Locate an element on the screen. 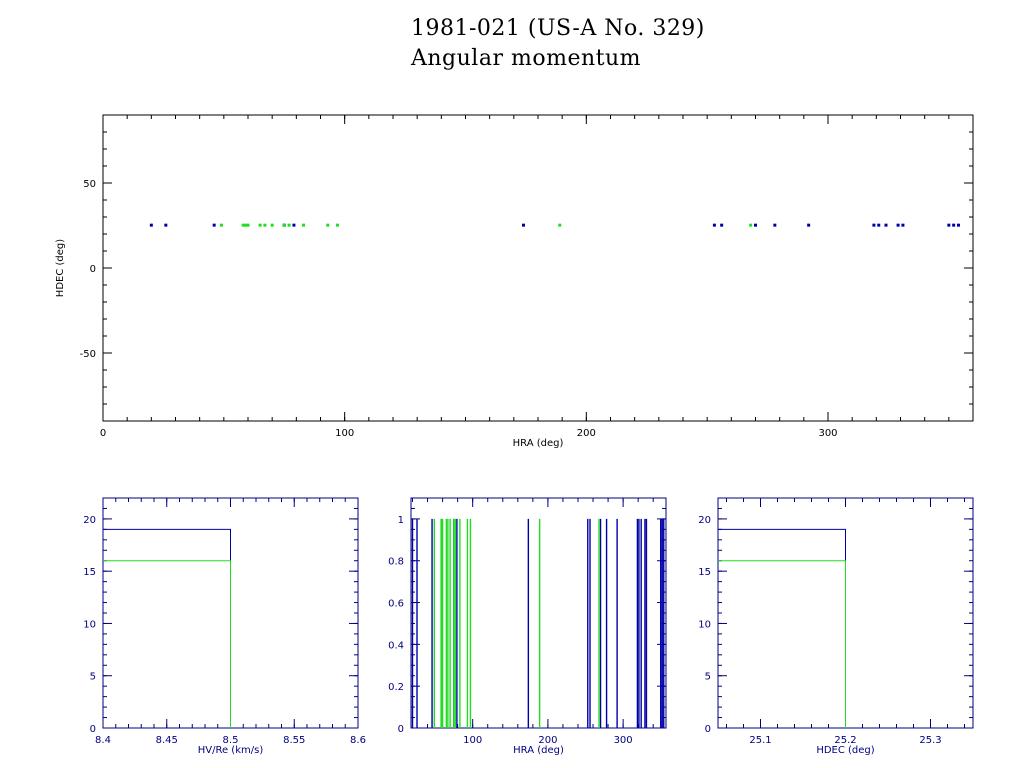  y-tick-label-3: 15 is located at coordinates (704, 572).